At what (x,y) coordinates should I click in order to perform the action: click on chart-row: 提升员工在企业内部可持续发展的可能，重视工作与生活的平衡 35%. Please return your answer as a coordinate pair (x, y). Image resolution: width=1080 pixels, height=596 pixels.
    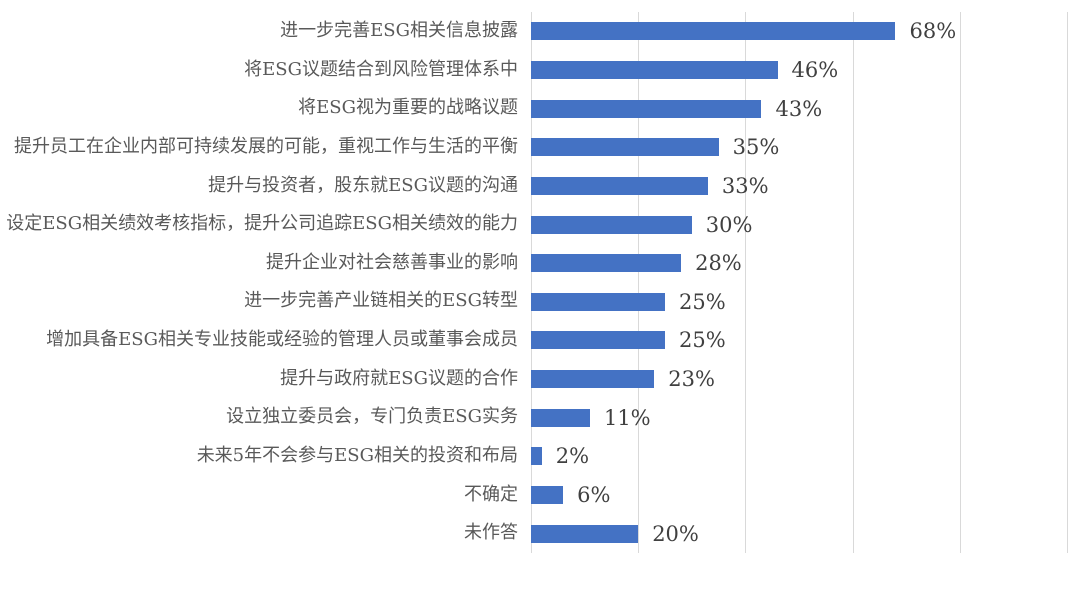
    Looking at the image, I should click on (540, 147).